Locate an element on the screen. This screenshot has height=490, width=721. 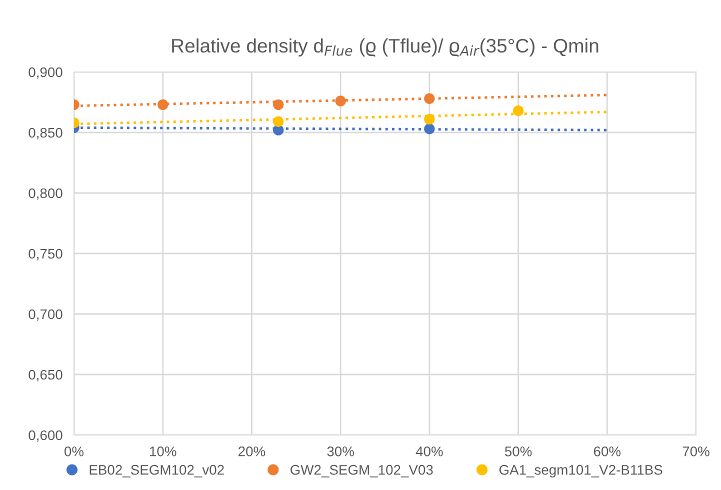
x-tick-label: 50% is located at coordinates (518, 451).